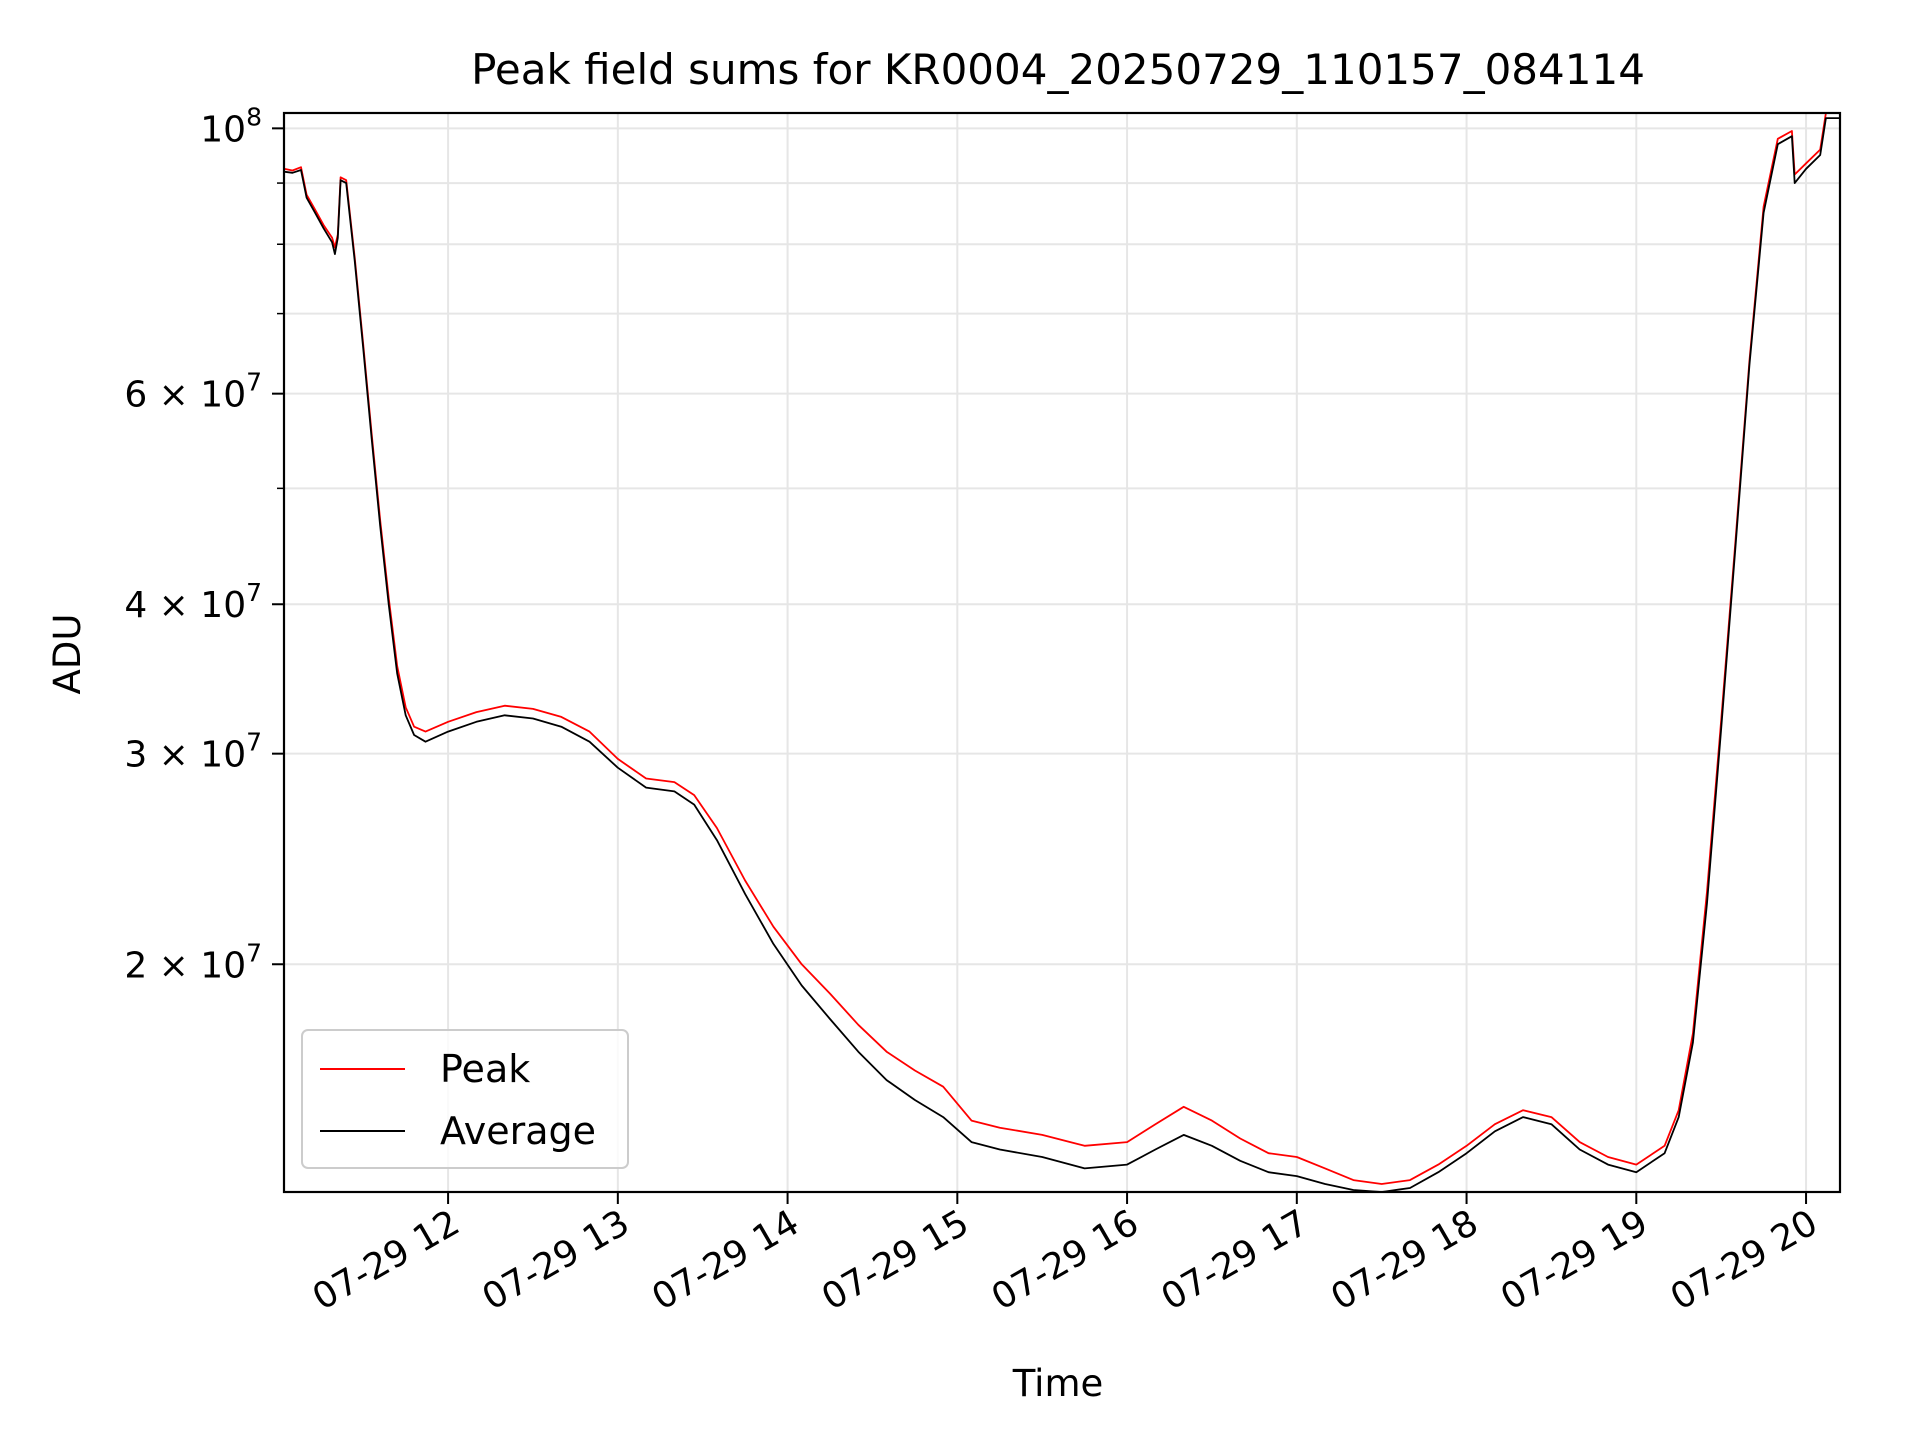 The image size is (1920, 1440). What do you see at coordinates (1058, 1383) in the screenshot?
I see `x-axis-label: Time` at bounding box center [1058, 1383].